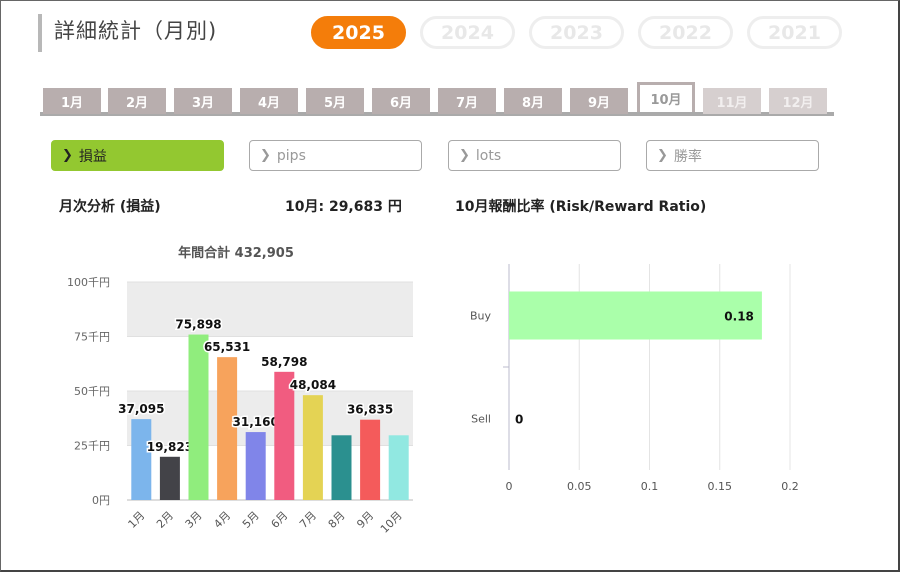  What do you see at coordinates (732, 101) in the screenshot?
I see `tab-month-11: 11月` at bounding box center [732, 101].